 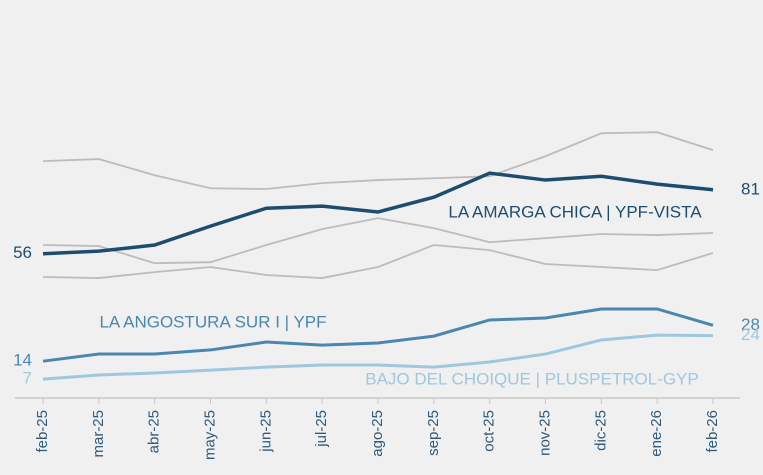 I want to click on x-tick-label: jun-25, so click(x=265, y=431).